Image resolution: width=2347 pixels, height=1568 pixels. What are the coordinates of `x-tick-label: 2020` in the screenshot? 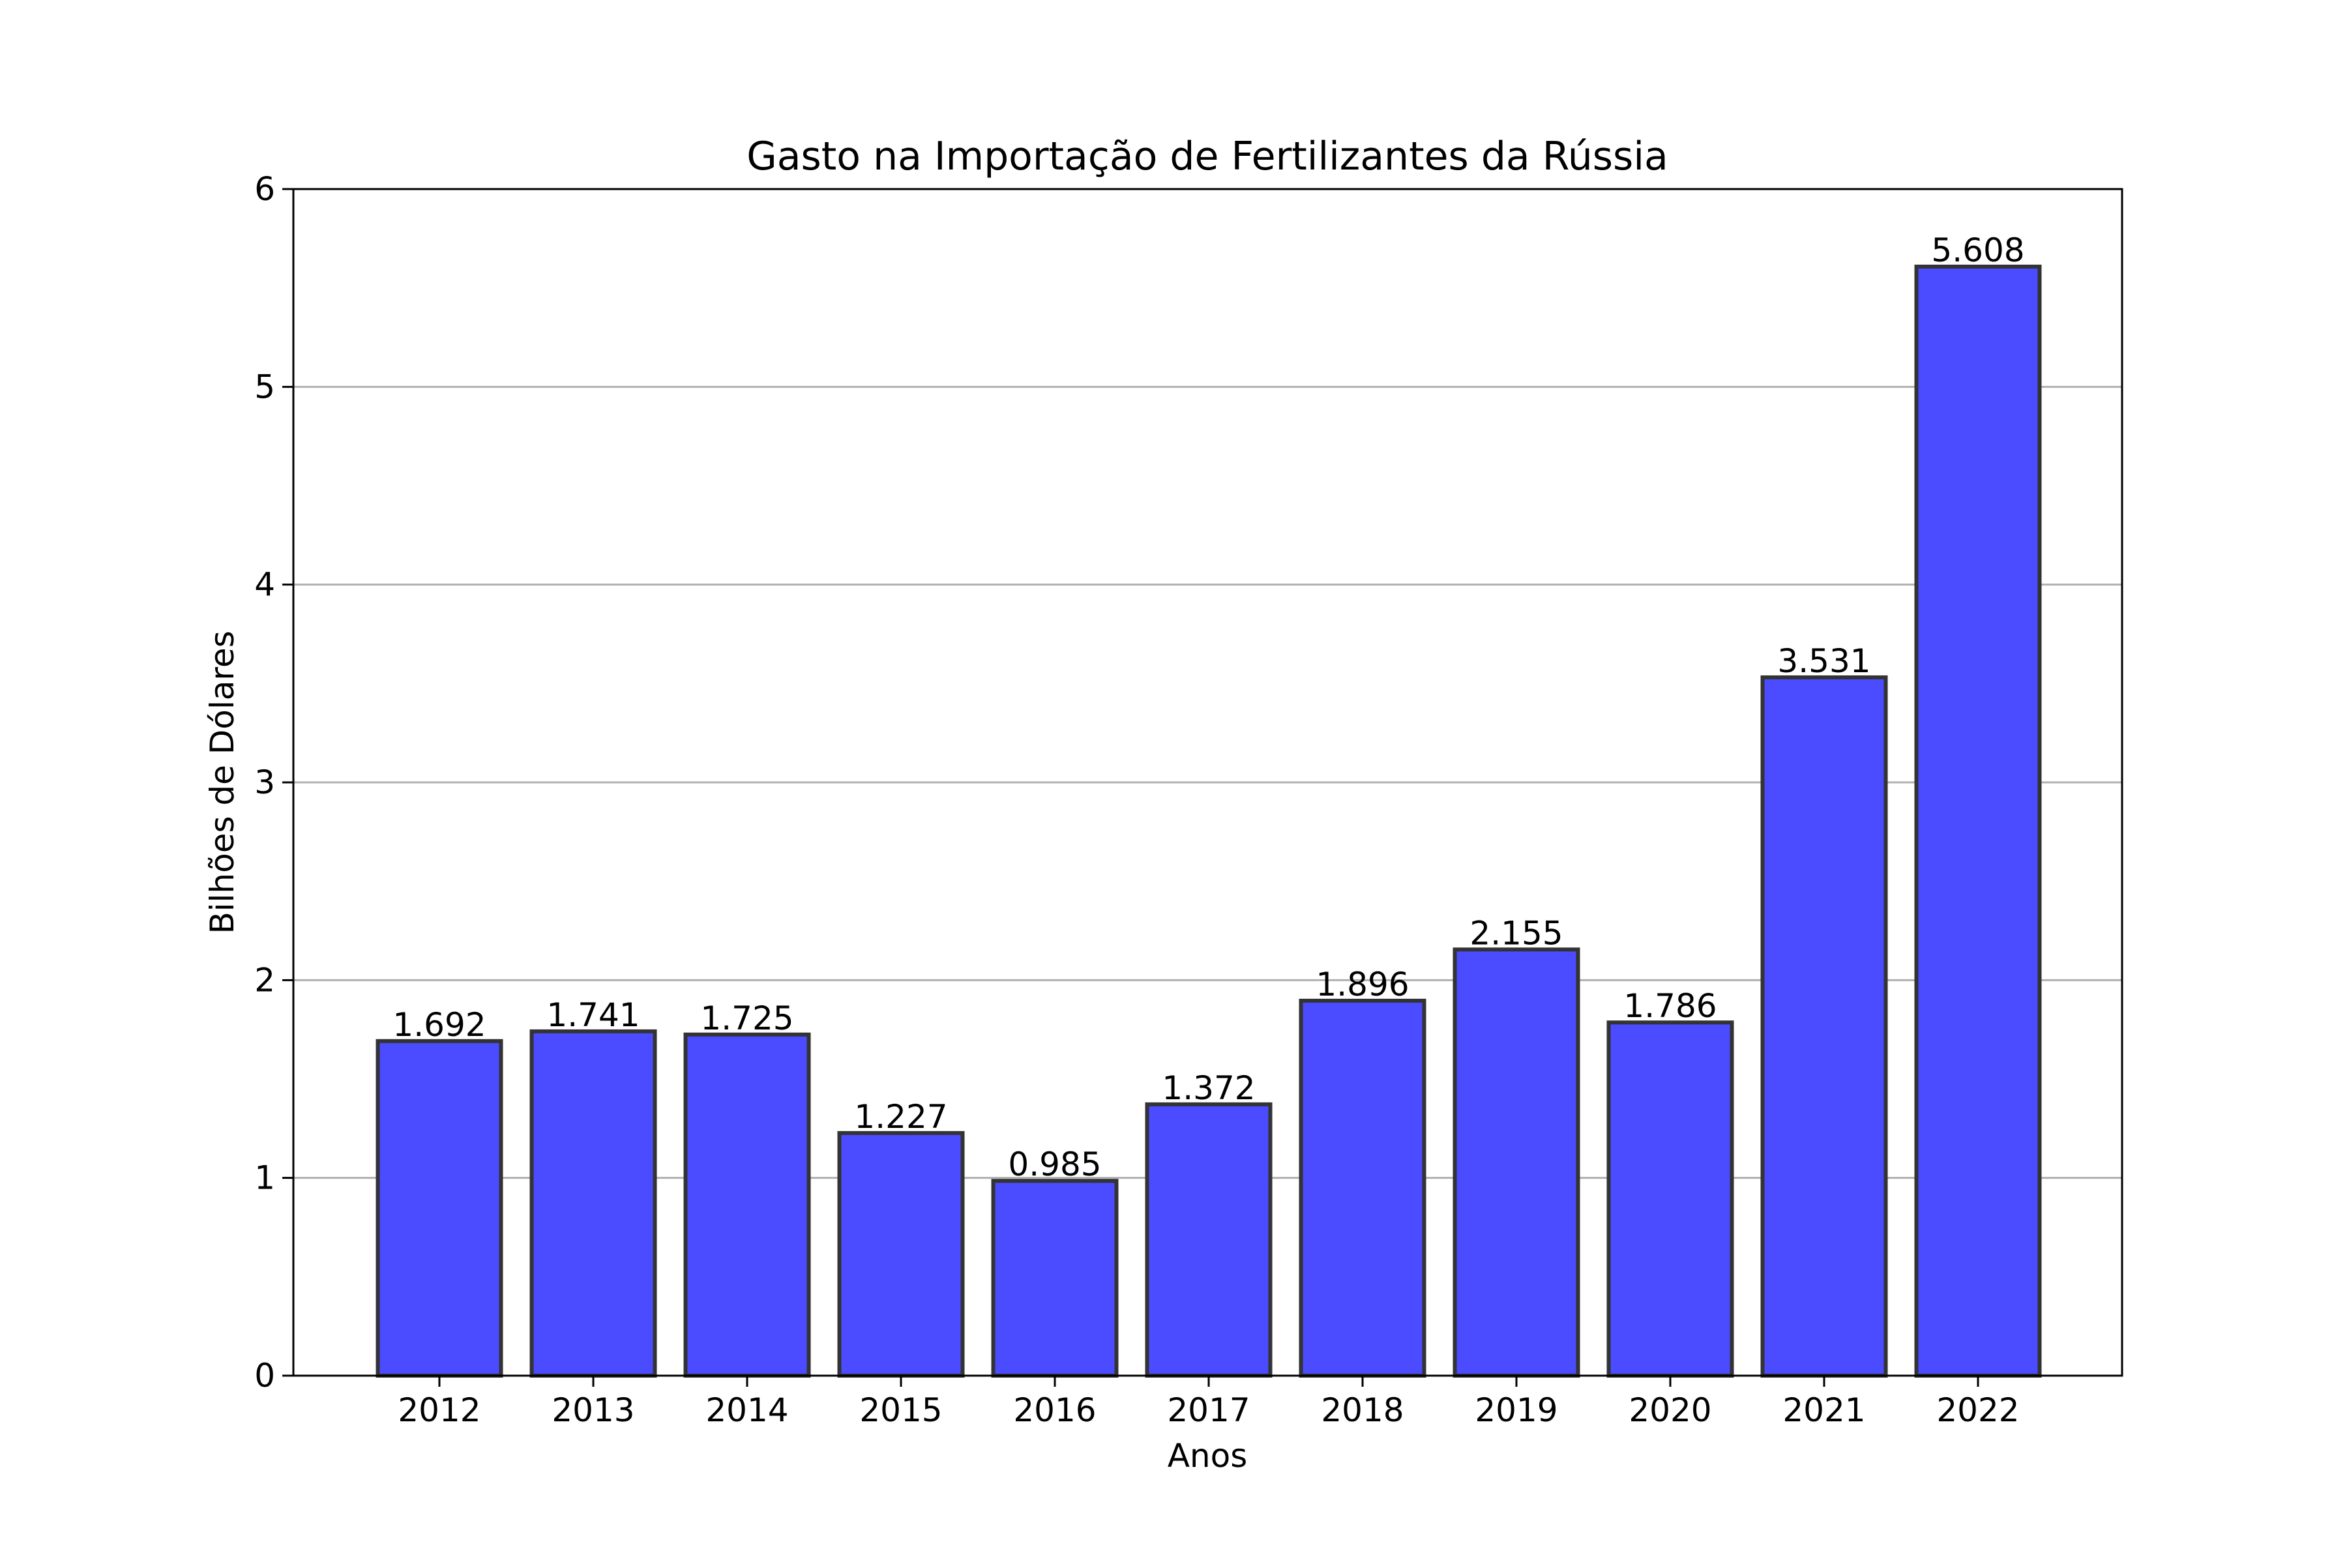 It's located at (1670, 1410).